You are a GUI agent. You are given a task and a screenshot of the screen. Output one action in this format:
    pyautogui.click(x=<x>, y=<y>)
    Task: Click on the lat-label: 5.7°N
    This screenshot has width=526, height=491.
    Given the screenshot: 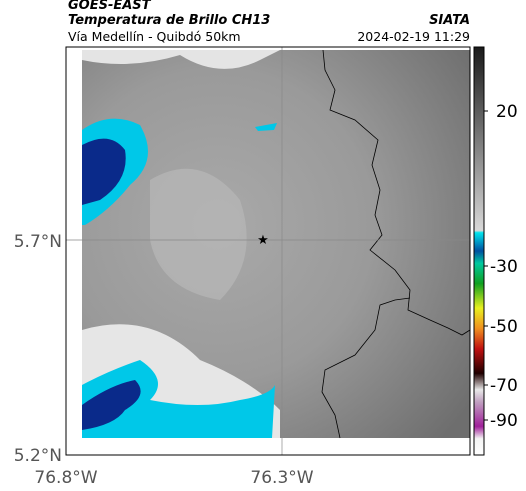 What is the action you would take?
    pyautogui.click(x=38, y=242)
    